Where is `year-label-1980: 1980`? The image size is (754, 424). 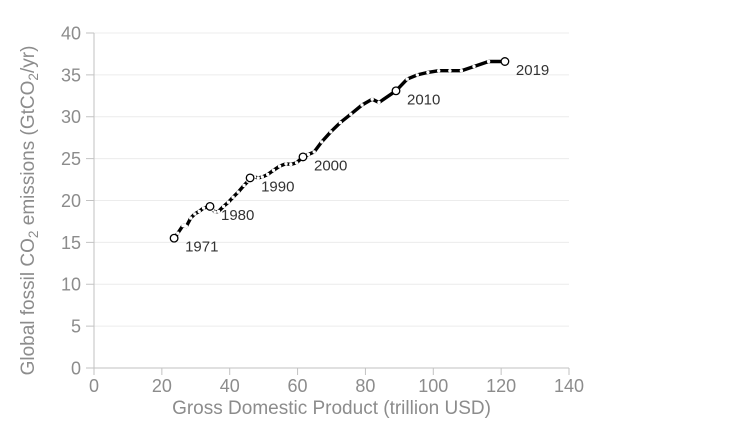 year-label-1980: 1980 is located at coordinates (237, 215).